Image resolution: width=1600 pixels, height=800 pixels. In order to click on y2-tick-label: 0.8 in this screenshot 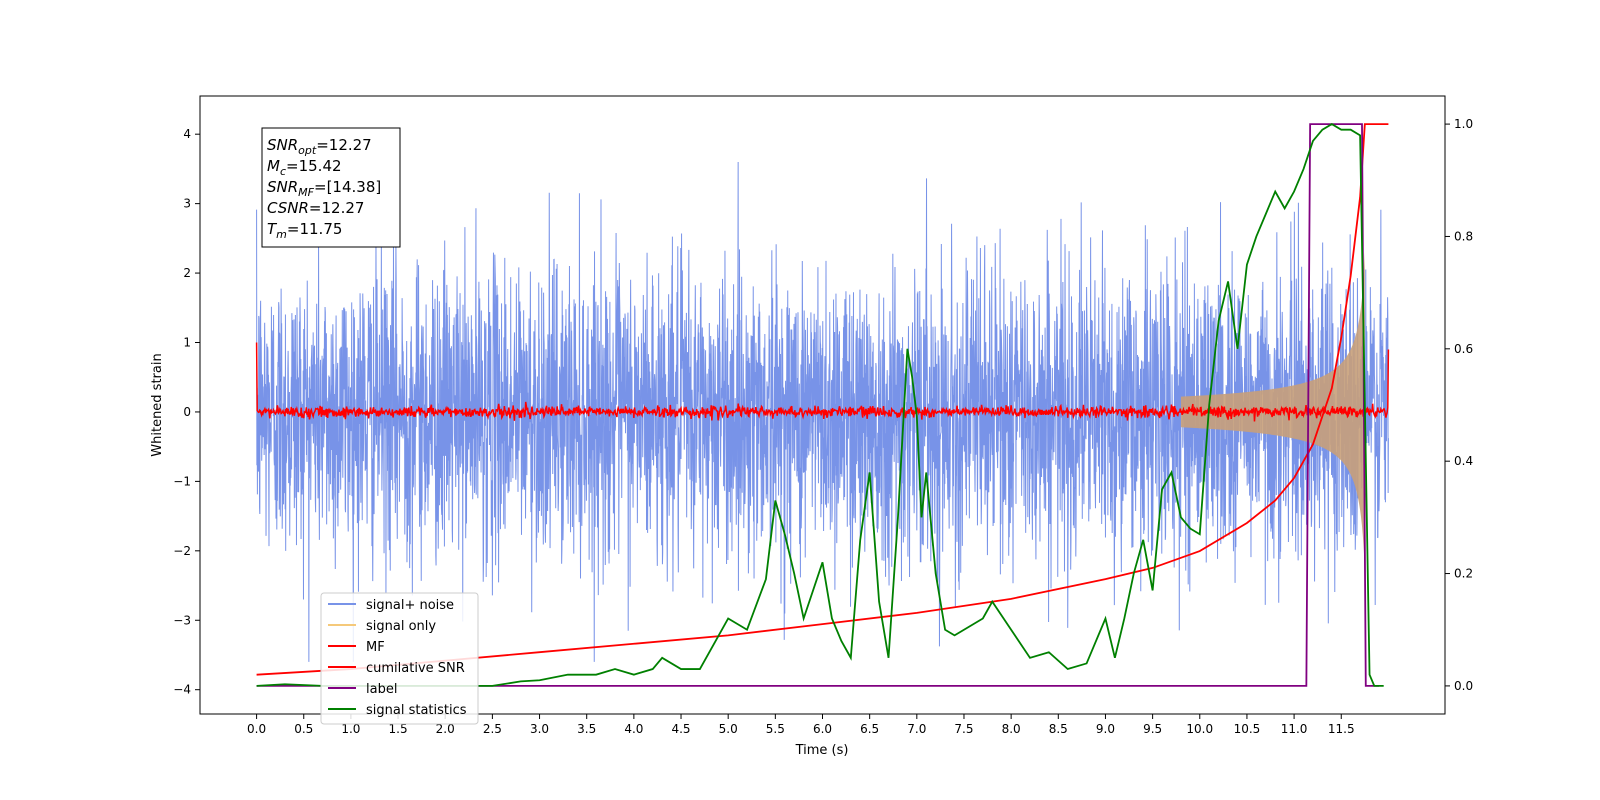, I will do `click(1463, 236)`.